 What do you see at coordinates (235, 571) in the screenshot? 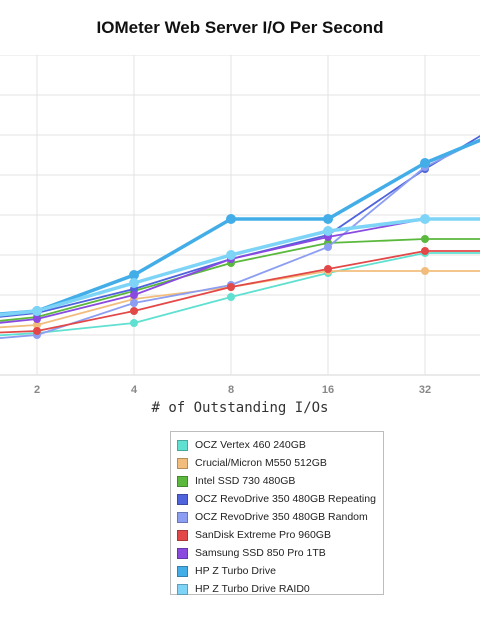
I see `legend-label: HP Z Turbo Drive` at bounding box center [235, 571].